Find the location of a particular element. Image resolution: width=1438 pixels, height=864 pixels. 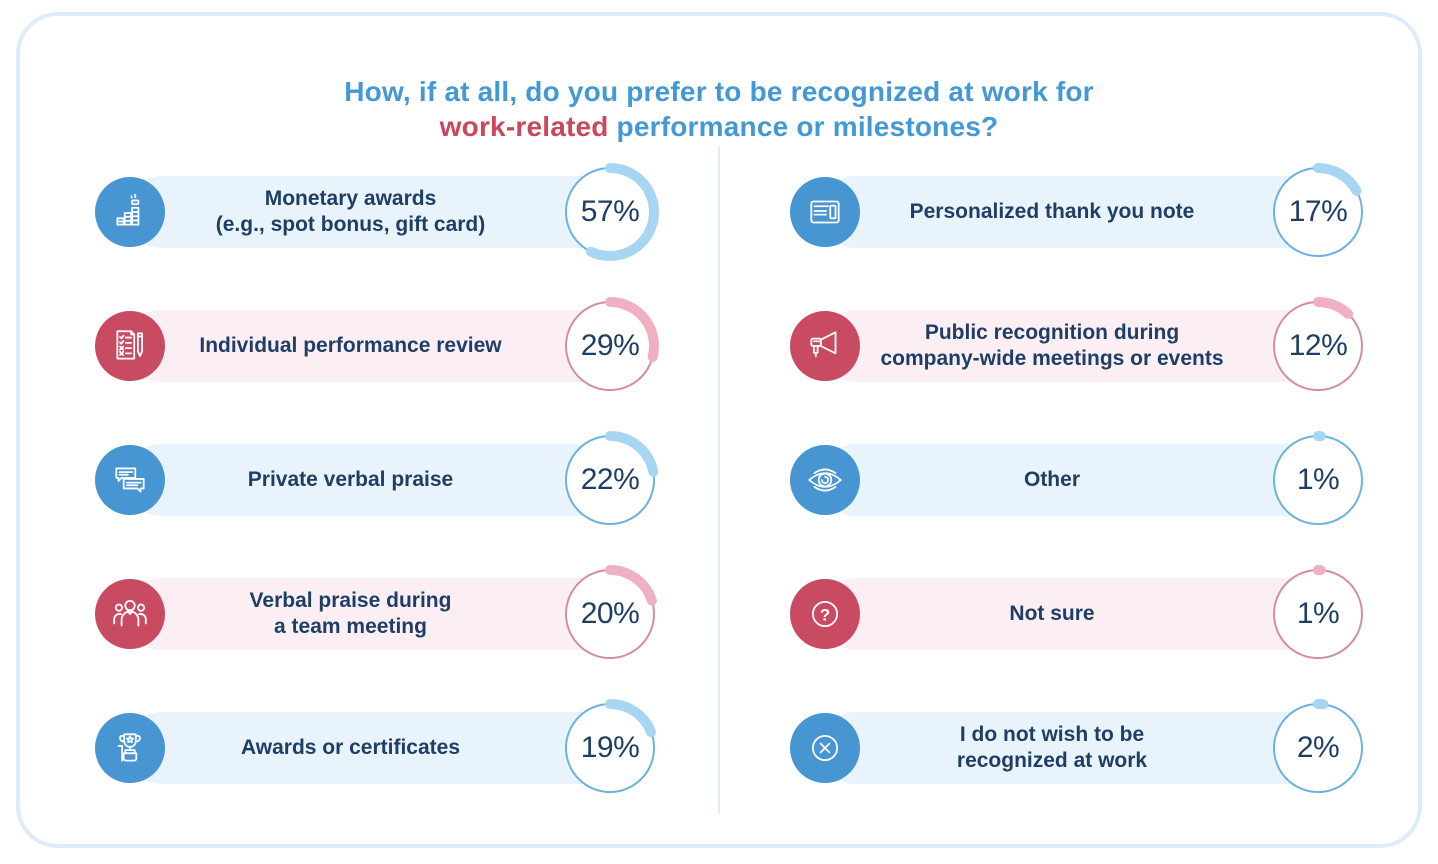

question-mark-icon: ? is located at coordinates (825, 614).